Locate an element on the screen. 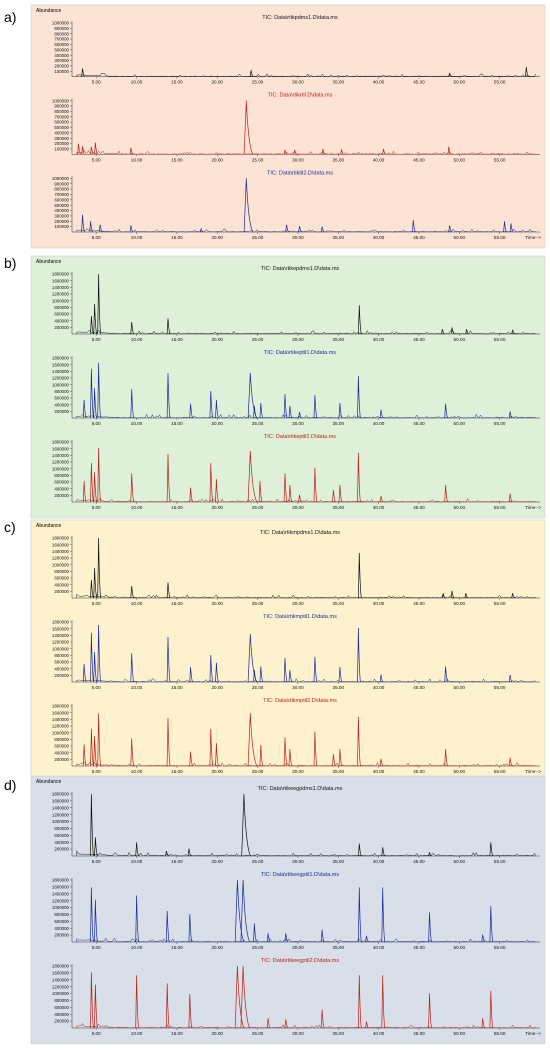 The width and height of the screenshot is (550, 1050). x-tick-label: 50.00 is located at coordinates (460, 947).